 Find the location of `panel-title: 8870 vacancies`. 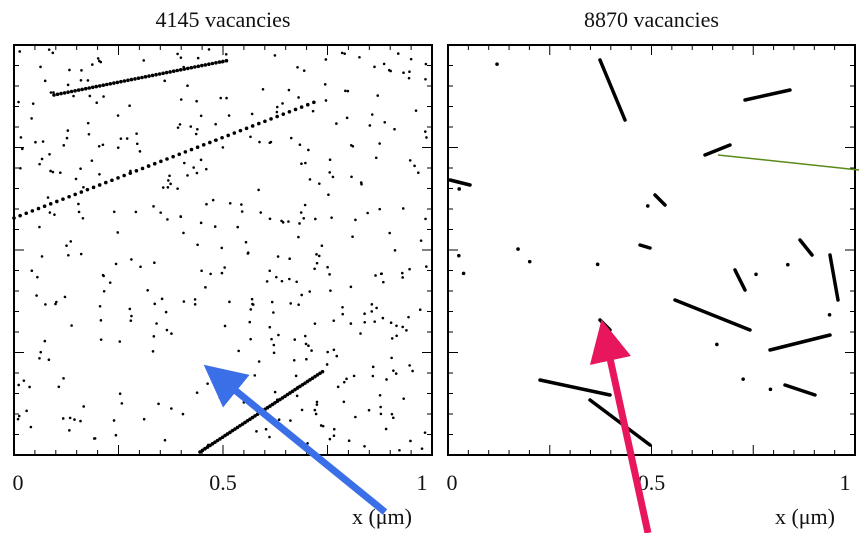

panel-title: 8870 vacancies is located at coordinates (651, 19).